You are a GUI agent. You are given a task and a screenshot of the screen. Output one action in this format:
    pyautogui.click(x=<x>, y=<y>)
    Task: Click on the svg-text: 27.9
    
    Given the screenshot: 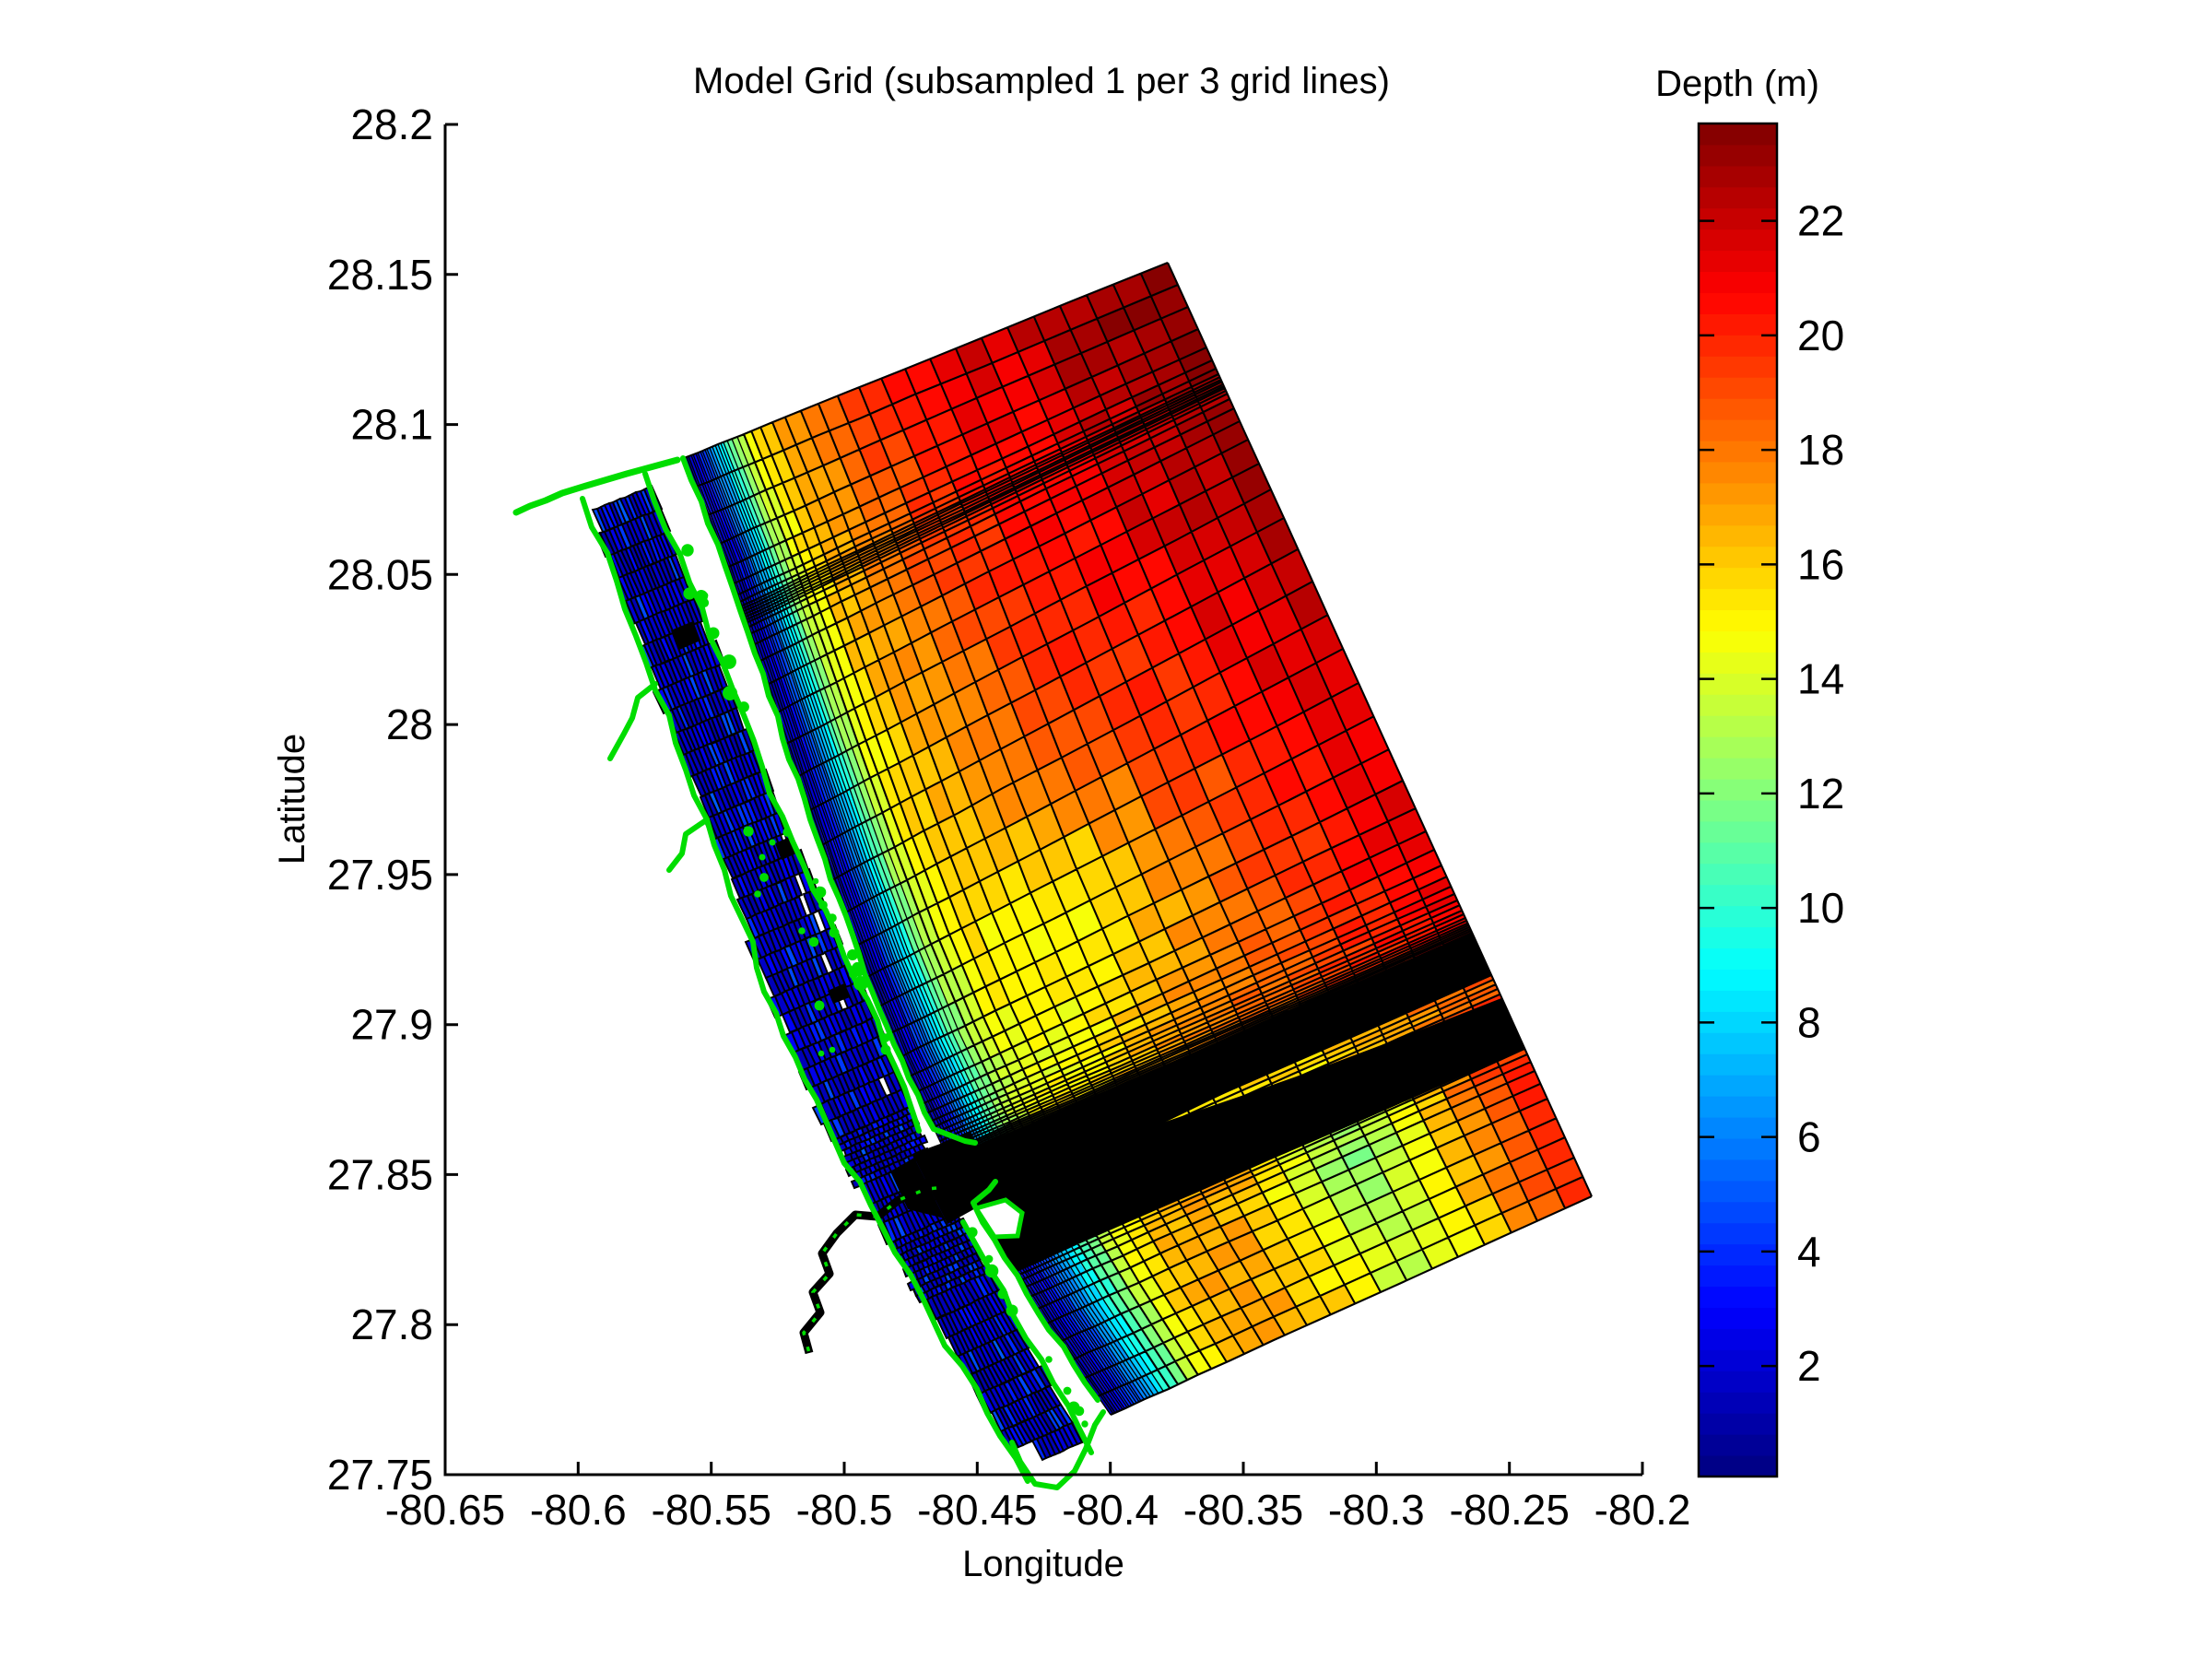 What is the action you would take?
    pyautogui.click(x=391, y=1025)
    